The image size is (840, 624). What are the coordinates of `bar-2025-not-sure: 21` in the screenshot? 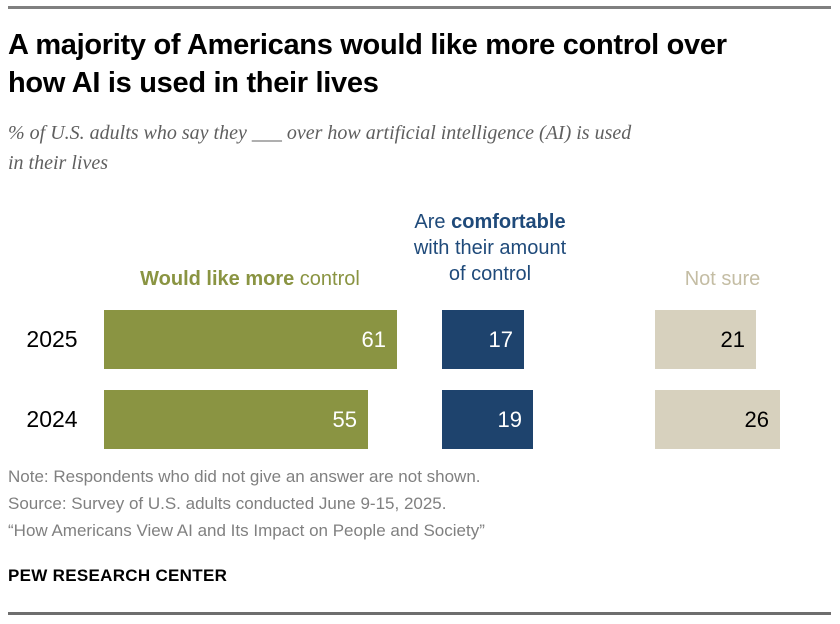 It's located at (705, 339).